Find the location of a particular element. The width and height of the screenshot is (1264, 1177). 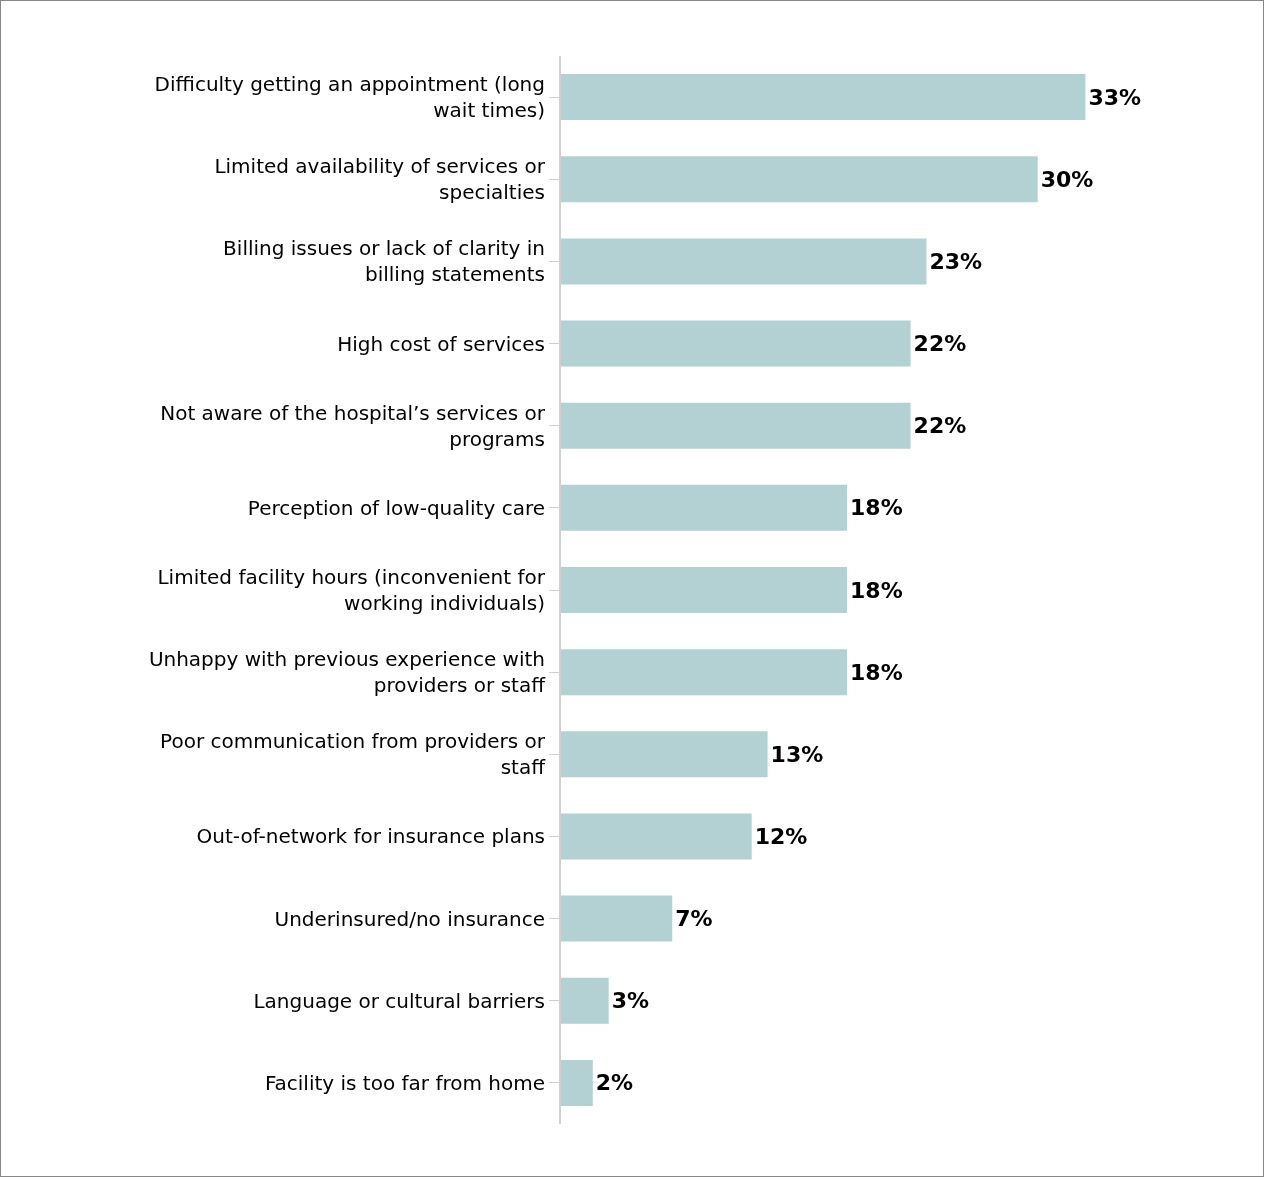

y-tick-label: Limited facility hours (inconvenient for working individuals) is located at coordinates (351, 590).